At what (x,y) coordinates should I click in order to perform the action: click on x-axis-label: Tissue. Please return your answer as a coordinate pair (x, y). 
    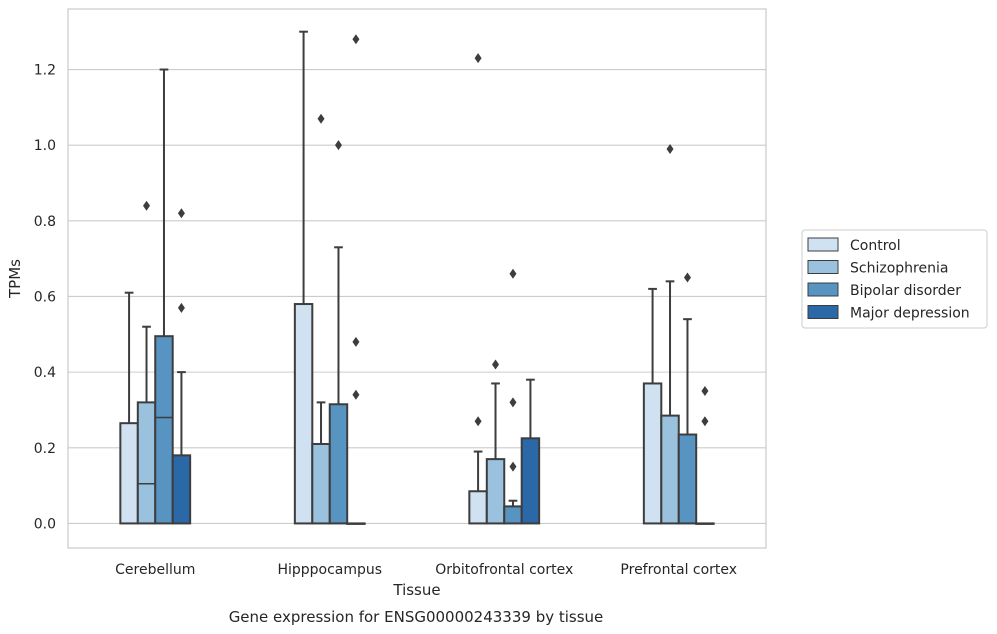
    Looking at the image, I should click on (416, 590).